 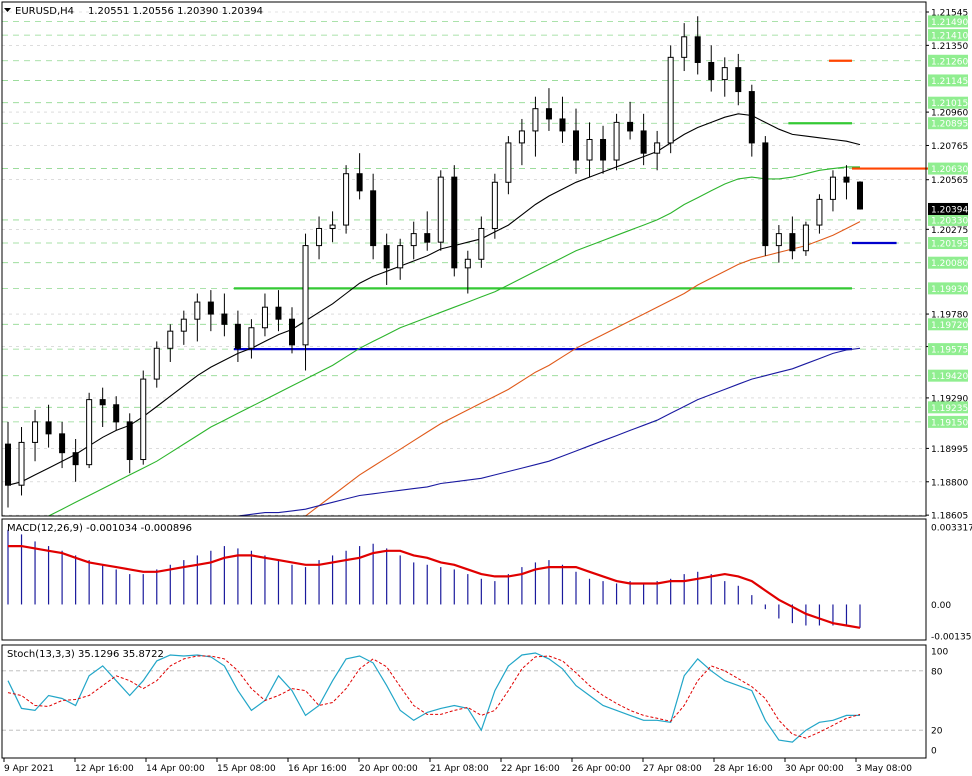 What do you see at coordinates (949, 450) in the screenshot?
I see `price-scale-label: 1.18995` at bounding box center [949, 450].